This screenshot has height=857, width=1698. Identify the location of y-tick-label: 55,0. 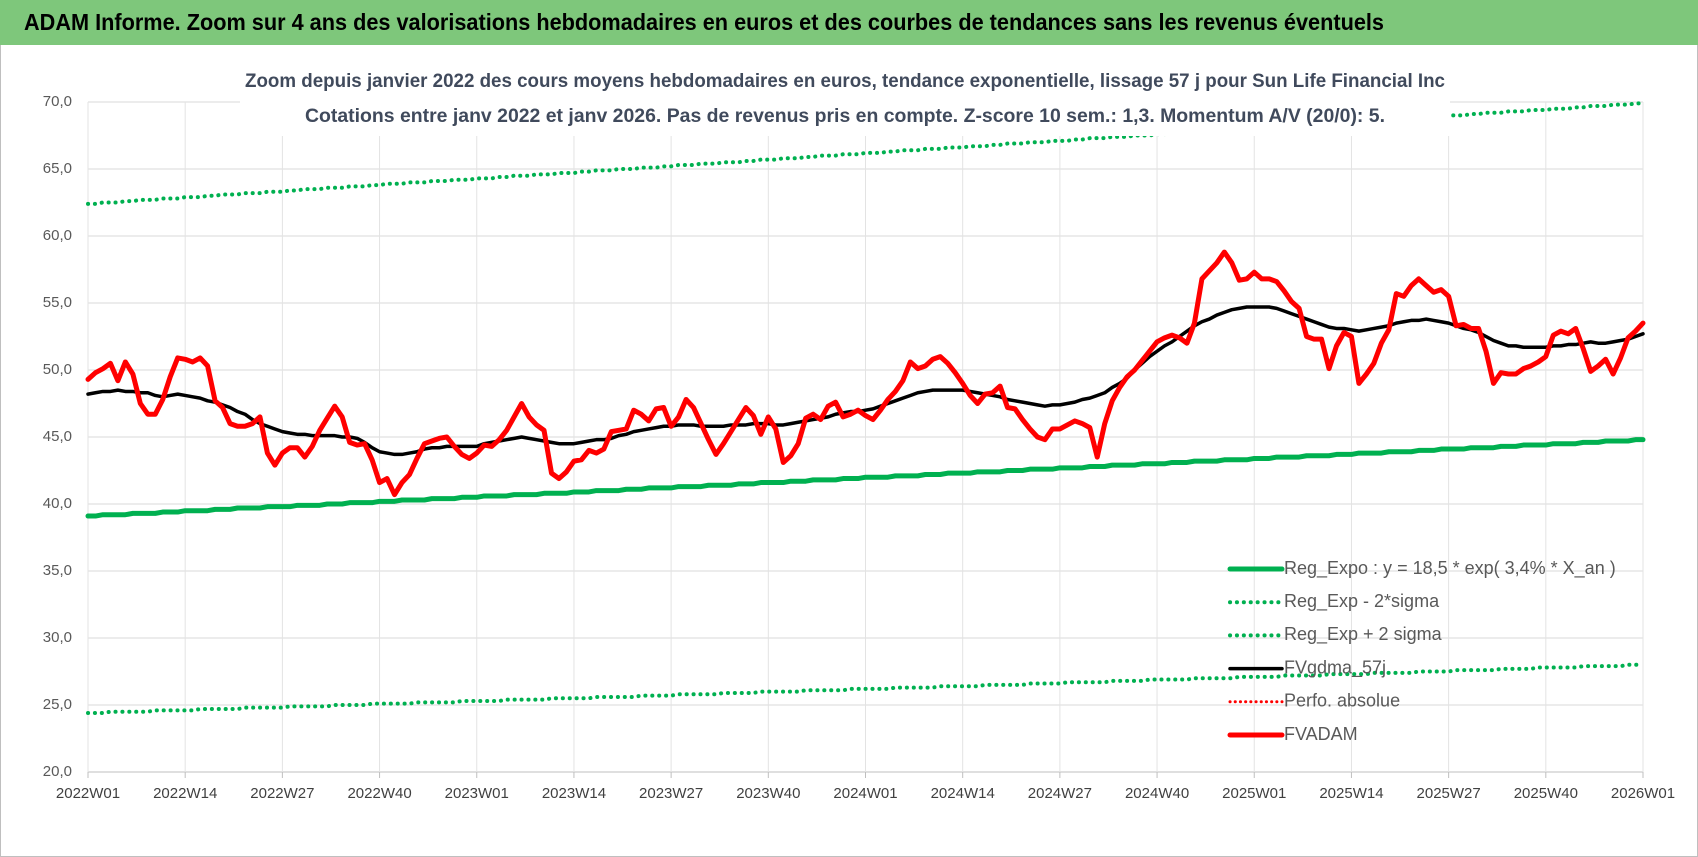
(57, 302).